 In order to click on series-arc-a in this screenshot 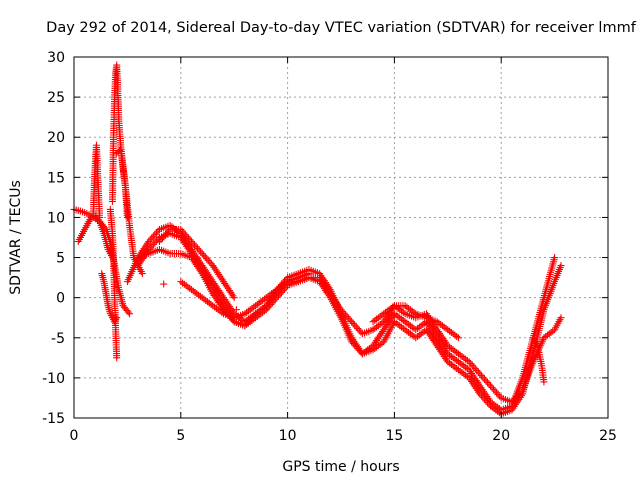, I will do `click(102, 261)`.